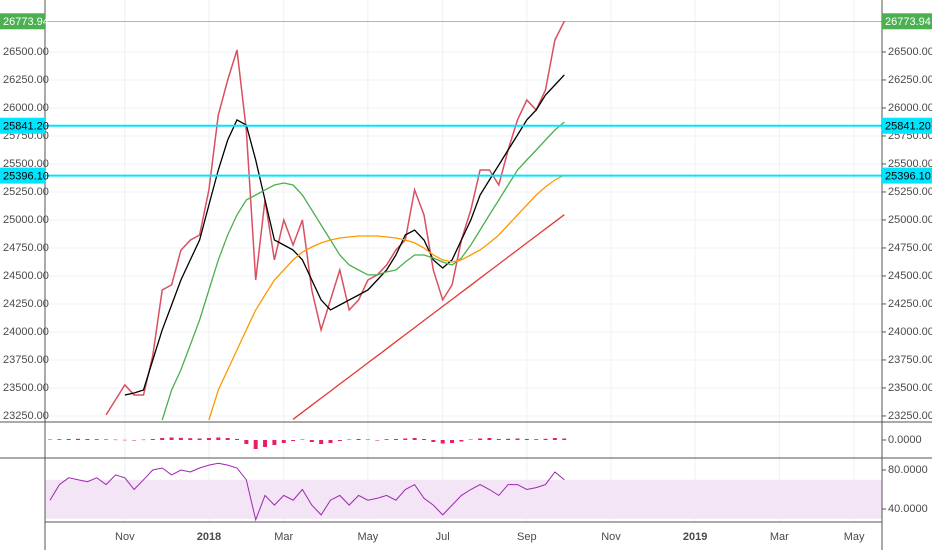 This screenshot has height=550, width=932. I want to click on rsi-band, so click(463, 499).